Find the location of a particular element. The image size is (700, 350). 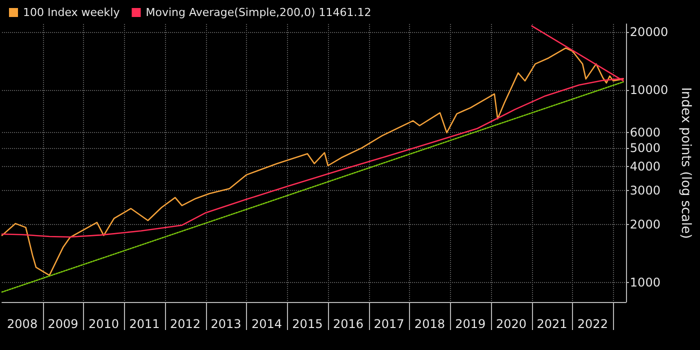

x-tick-label: 2013 is located at coordinates (226, 324).